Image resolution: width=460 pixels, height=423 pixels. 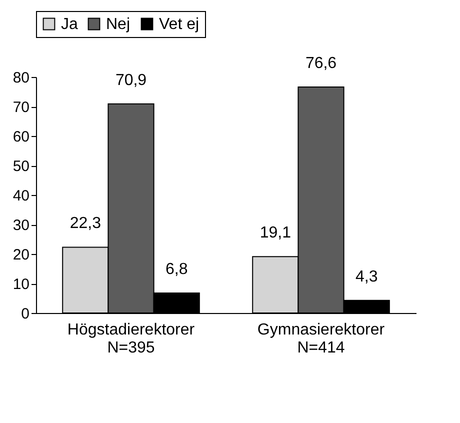 I want to click on data-label: 6,8, so click(x=176, y=269).